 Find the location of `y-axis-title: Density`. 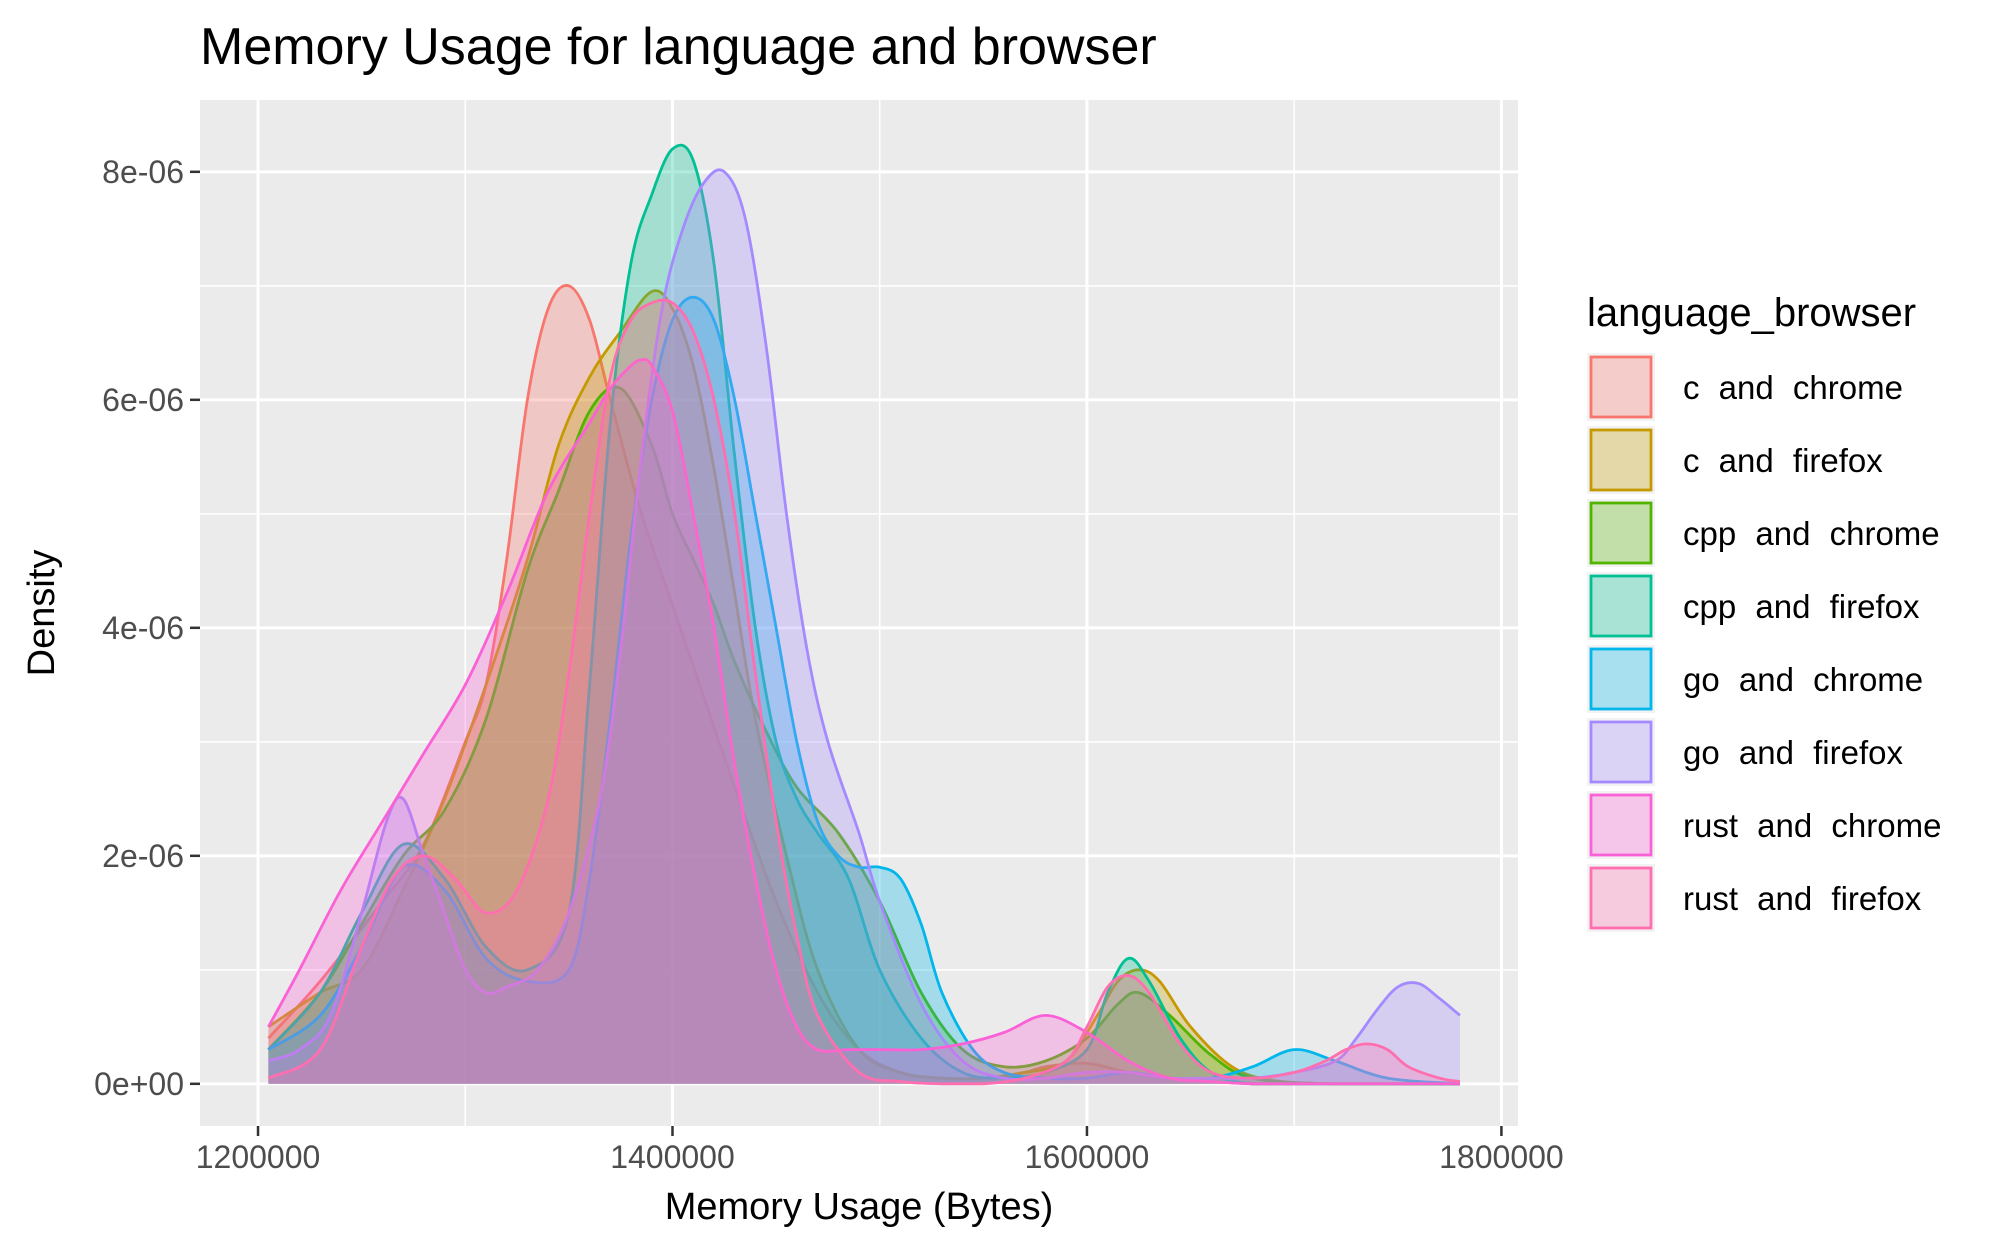

y-axis-title: Density is located at coordinates (42, 613).